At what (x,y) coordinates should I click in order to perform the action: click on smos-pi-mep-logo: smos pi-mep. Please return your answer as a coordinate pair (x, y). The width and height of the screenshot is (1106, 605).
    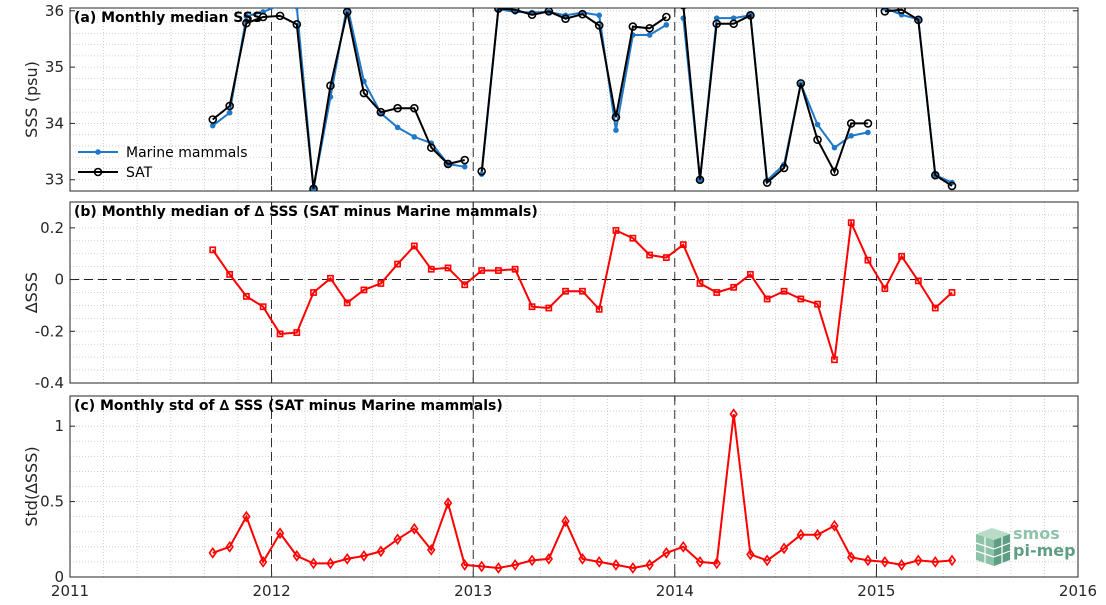
    Looking at the image, I should click on (1025, 552).